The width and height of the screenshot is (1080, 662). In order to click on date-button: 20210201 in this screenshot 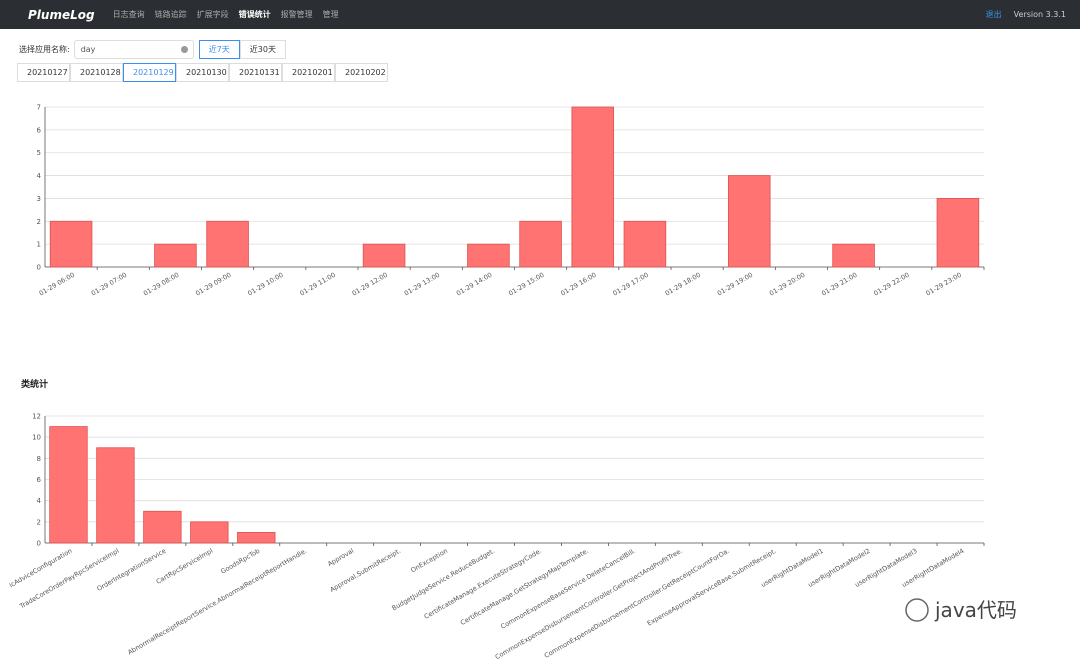, I will do `click(308, 72)`.